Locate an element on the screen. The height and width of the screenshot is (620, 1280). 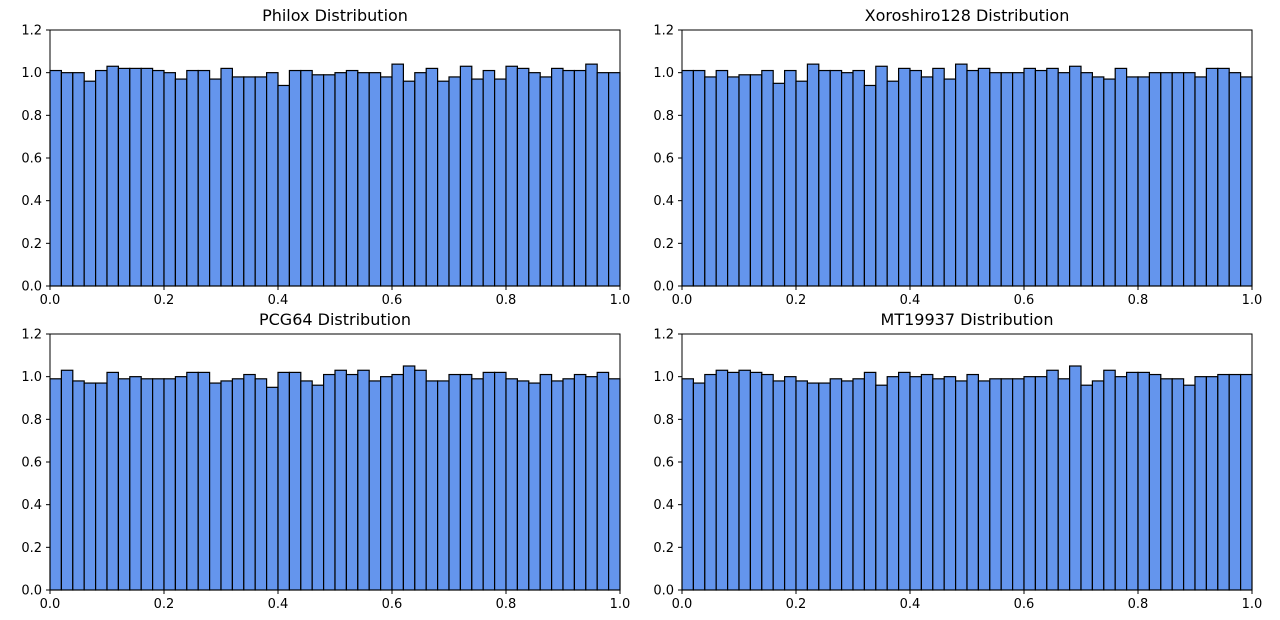
y-tick-label: 0.4 is located at coordinates (663, 201).